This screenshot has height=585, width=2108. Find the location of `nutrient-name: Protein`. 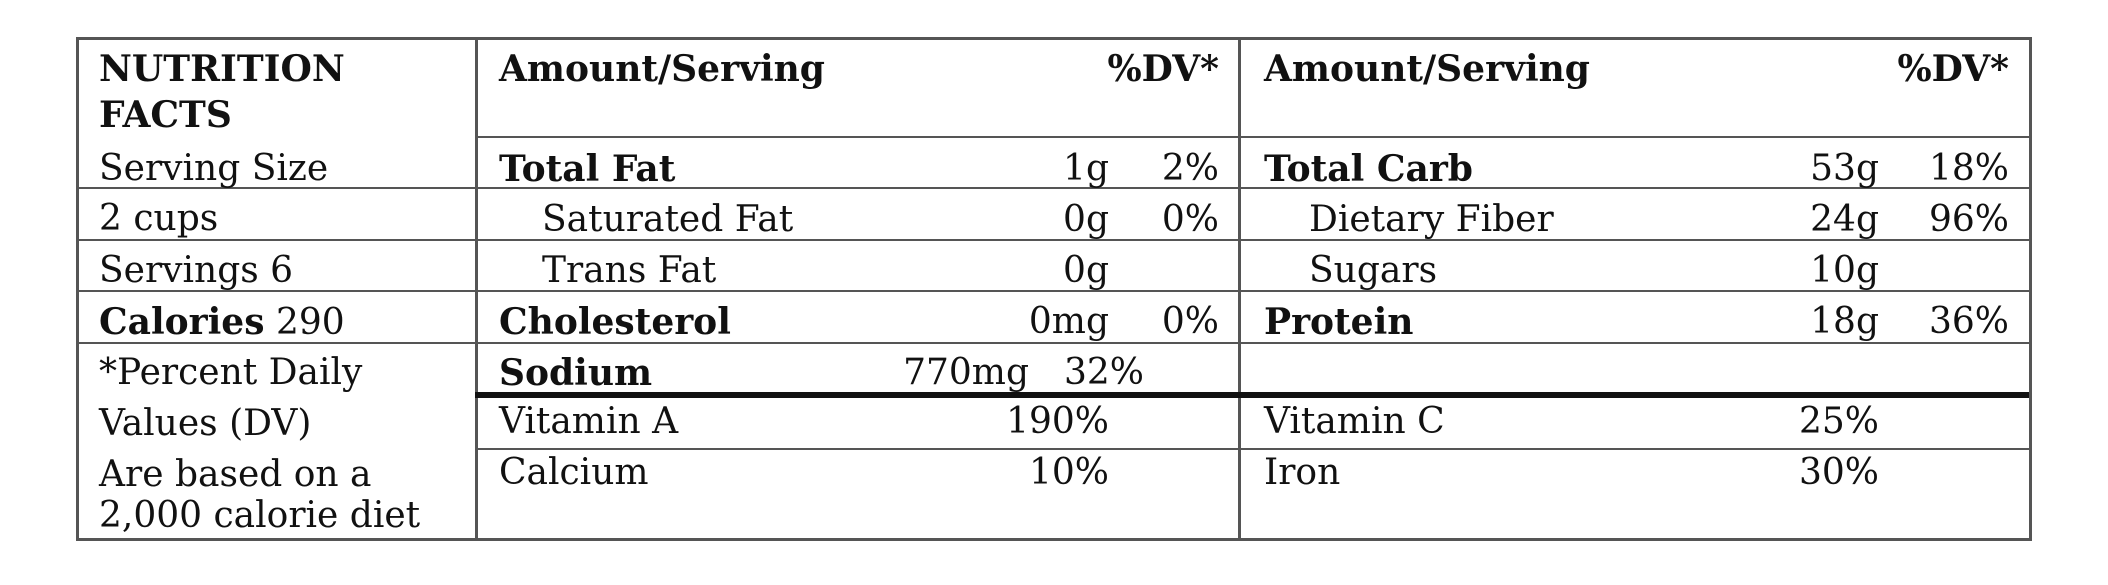

nutrient-name: Protein is located at coordinates (1339, 322).